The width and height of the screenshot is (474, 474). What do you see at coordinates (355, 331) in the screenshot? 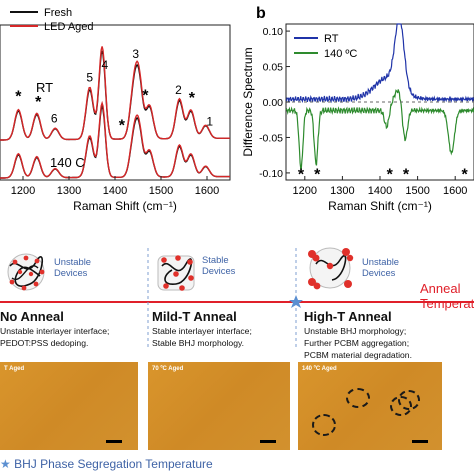
I see `stage-desc-line: Unstable BHJ morphology;` at bounding box center [355, 331].